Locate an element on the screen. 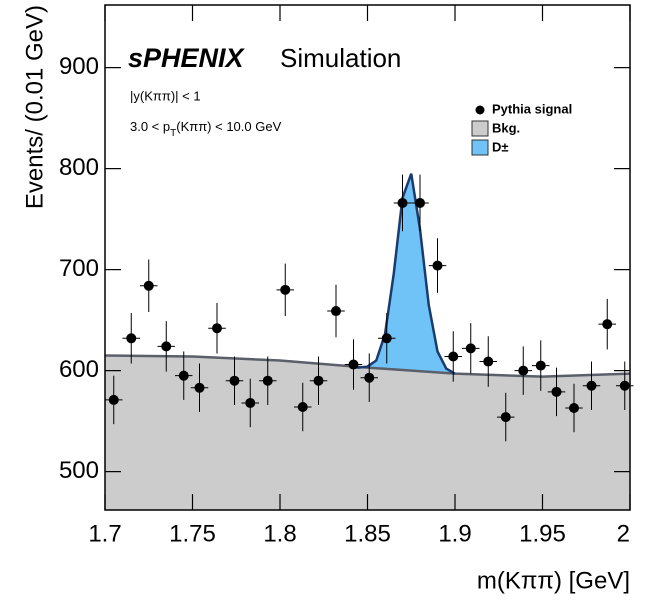 This screenshot has width=657, height=608. legend-label: Bkg. is located at coordinates (506, 127).